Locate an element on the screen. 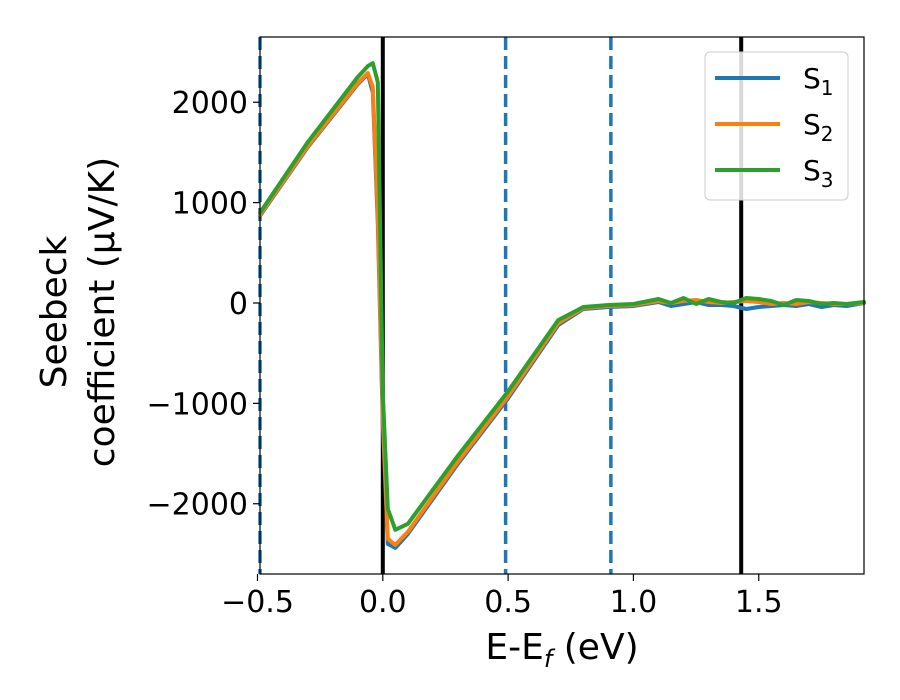  legend: S1 S2 S3 is located at coordinates (776, 126).